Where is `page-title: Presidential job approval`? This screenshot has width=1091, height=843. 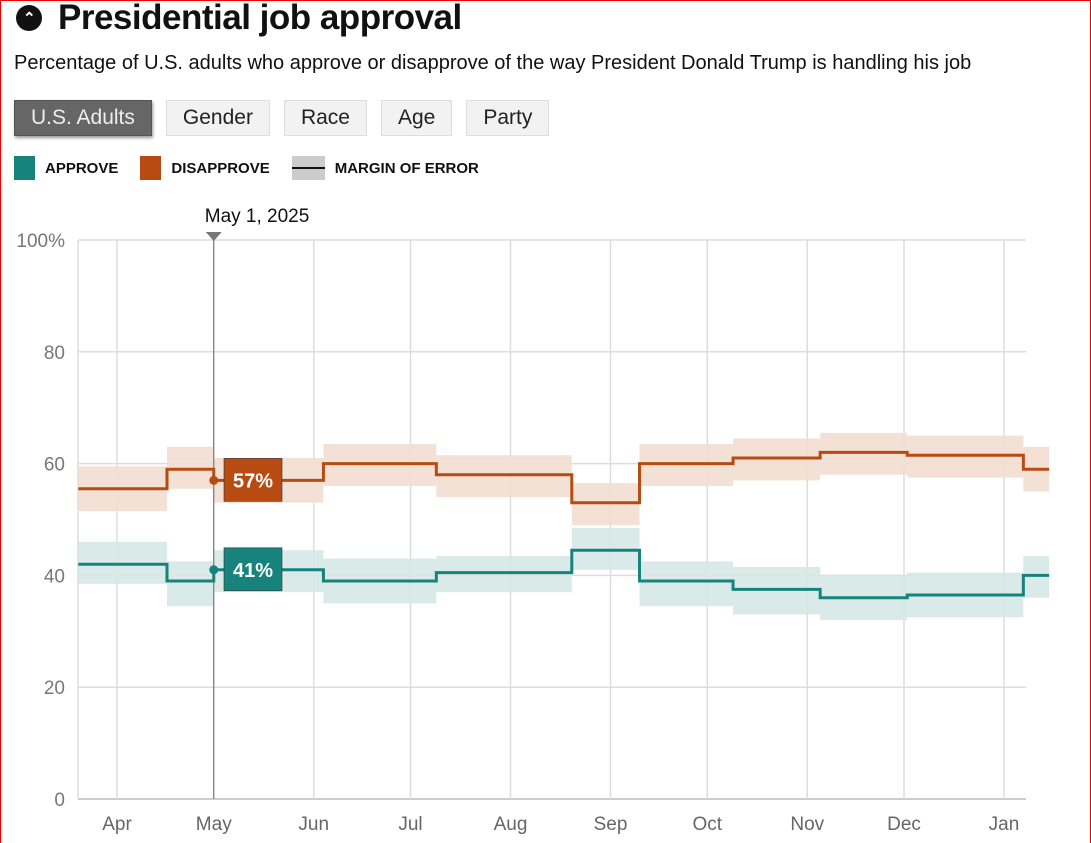
page-title: Presidential job approval is located at coordinates (260, 18).